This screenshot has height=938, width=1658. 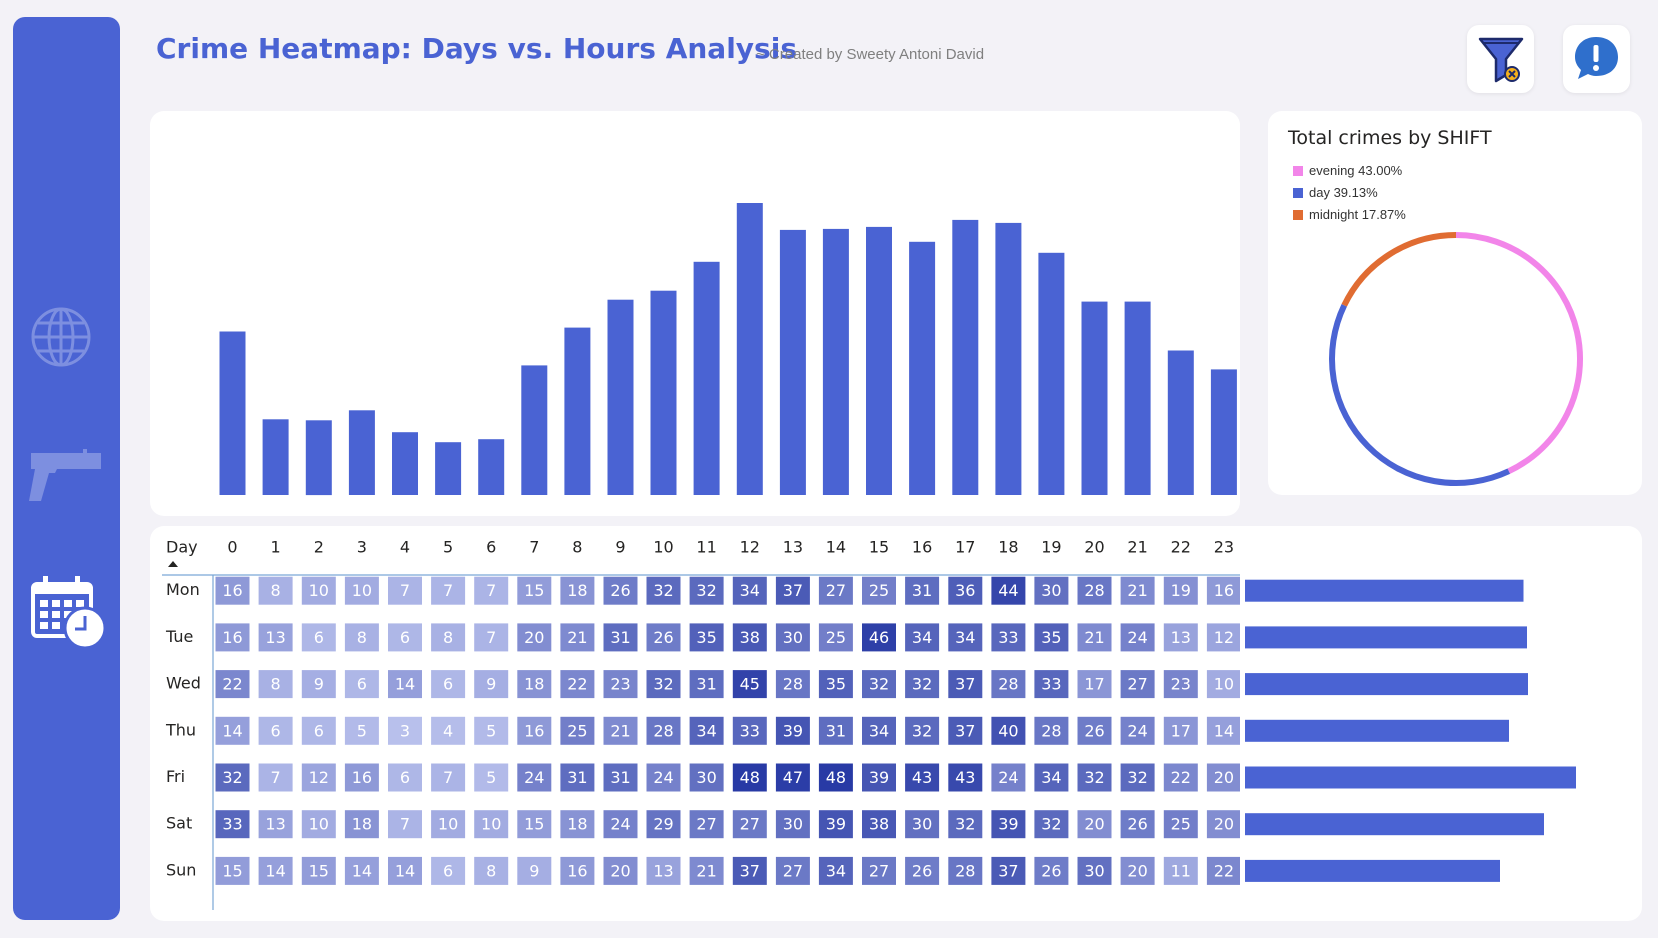 What do you see at coordinates (1410, 777) in the screenshot?
I see `day-bar-fri` at bounding box center [1410, 777].